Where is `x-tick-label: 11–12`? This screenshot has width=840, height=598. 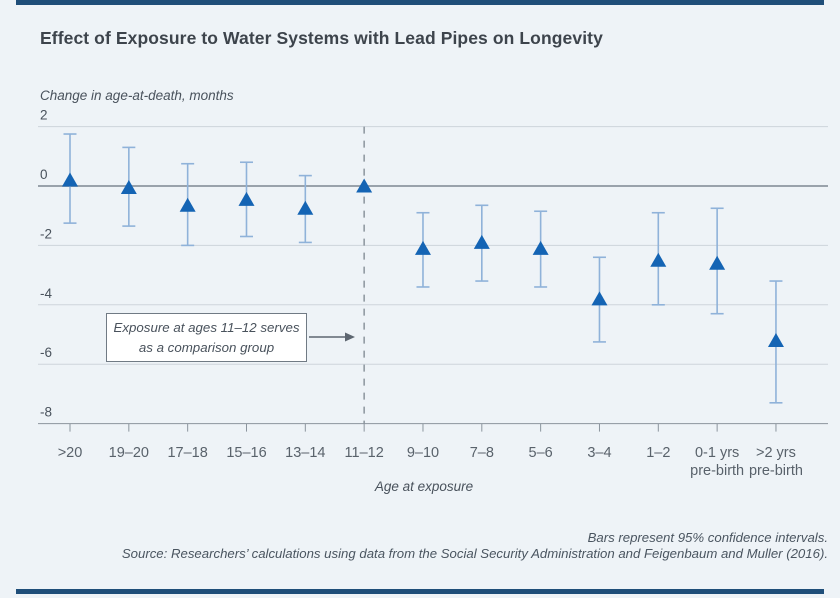
x-tick-label: 11–12 is located at coordinates (364, 453).